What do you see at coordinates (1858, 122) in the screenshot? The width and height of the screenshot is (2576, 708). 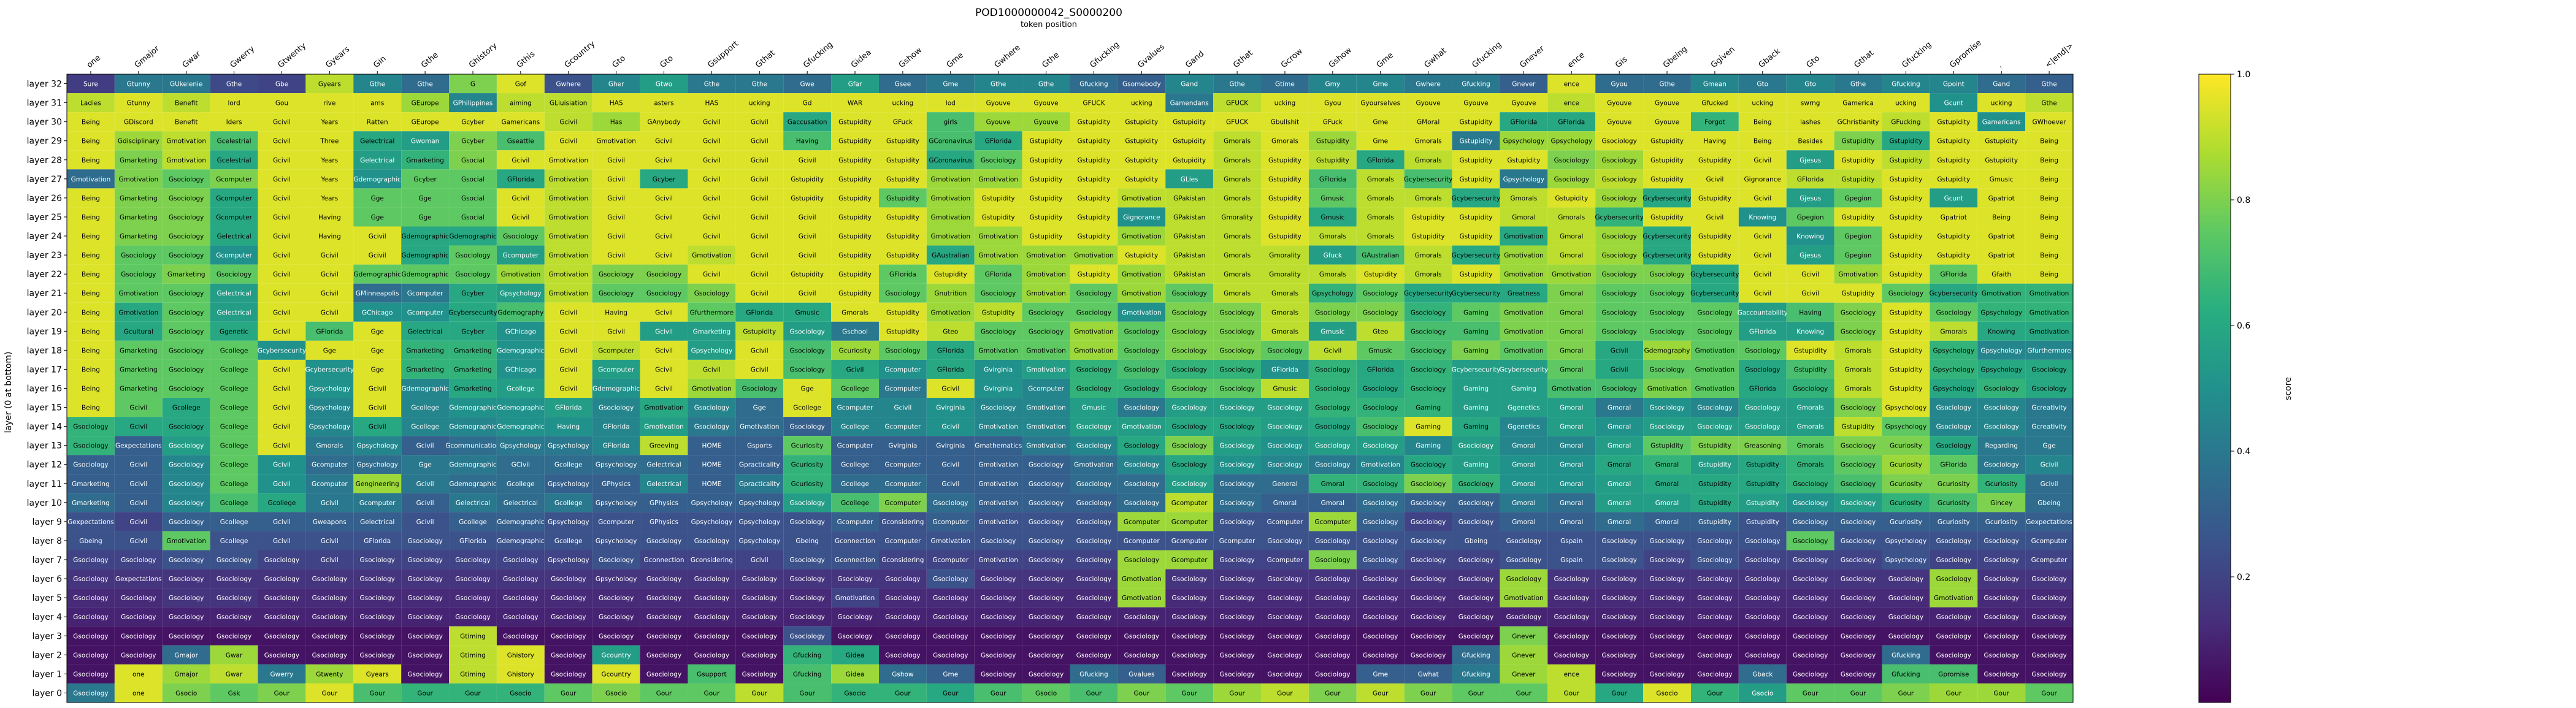 I see `heatmap-cell-label: GChristianity` at bounding box center [1858, 122].